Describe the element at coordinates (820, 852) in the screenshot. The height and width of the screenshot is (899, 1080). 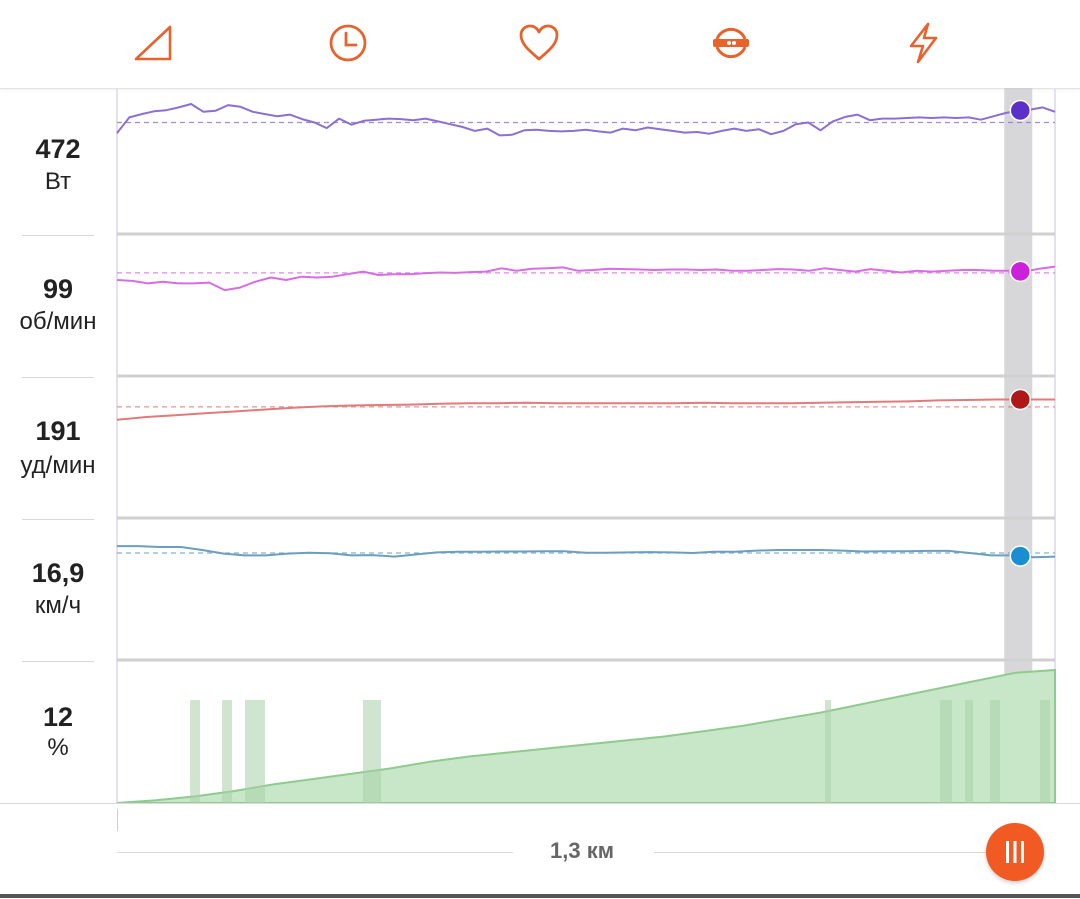
I see `scrubber-track-right` at that location.